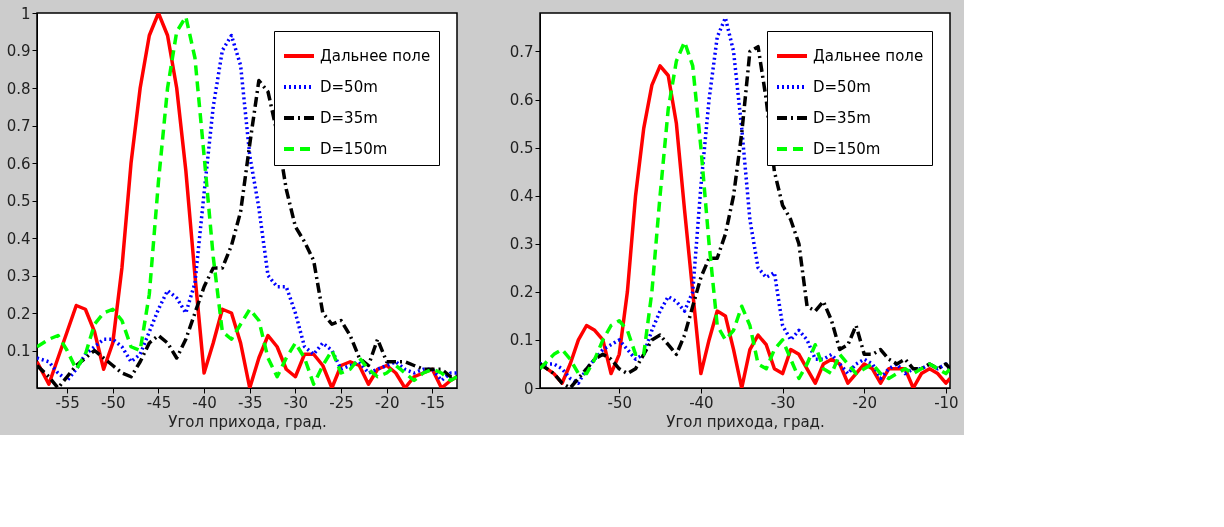  I want to click on y-tick-label: 1, so click(25, 13).